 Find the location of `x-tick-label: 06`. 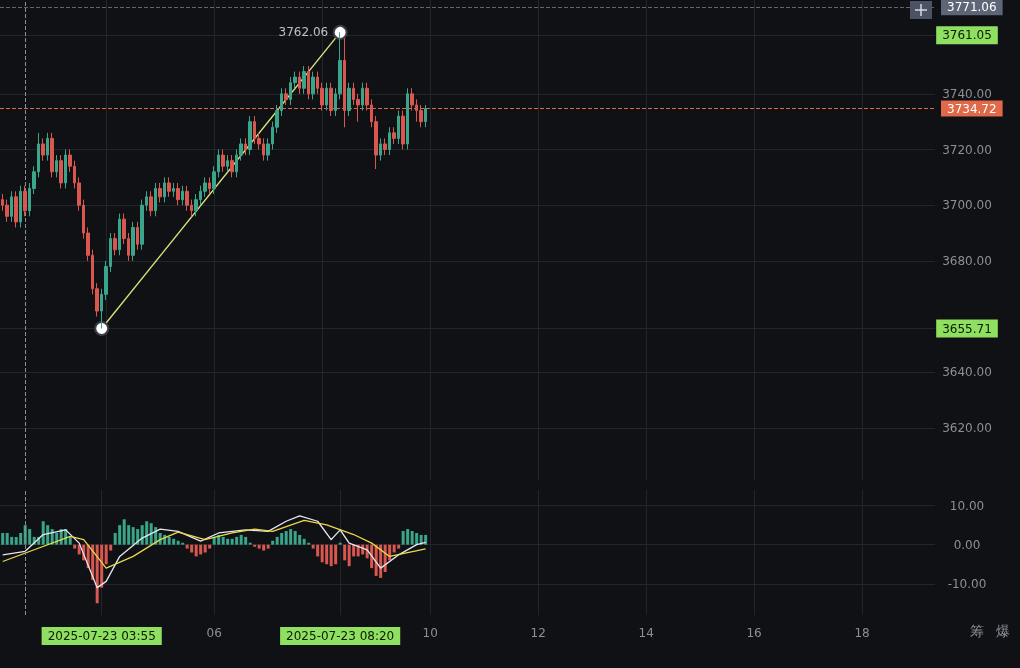

x-tick-label: 06 is located at coordinates (214, 633).